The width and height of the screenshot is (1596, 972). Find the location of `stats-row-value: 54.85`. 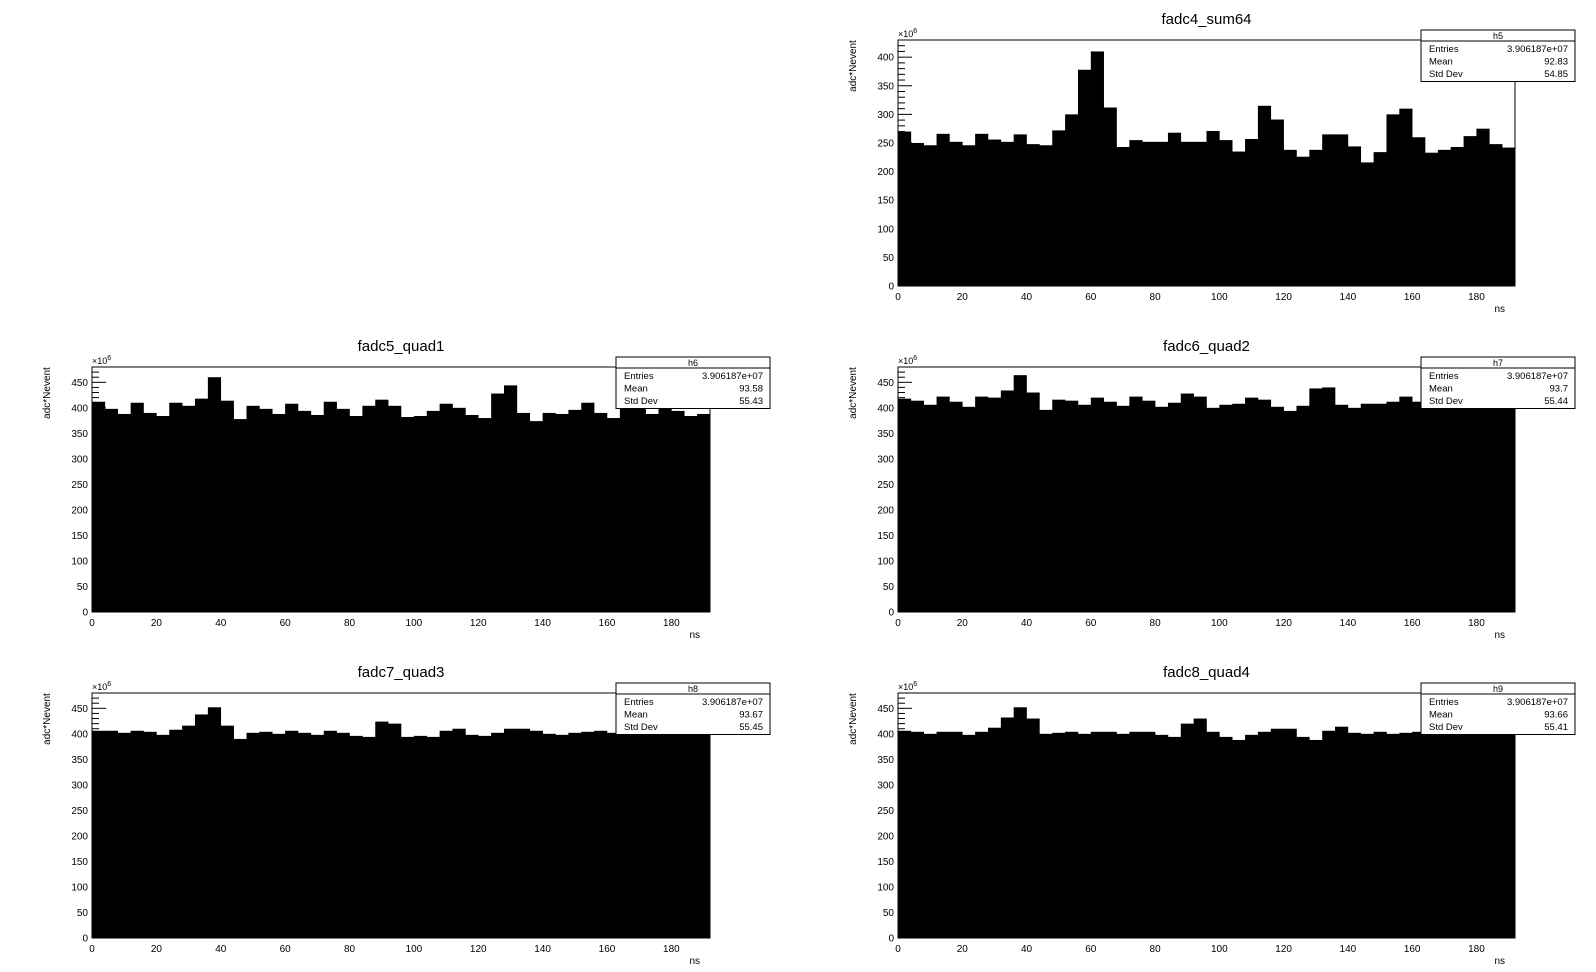

stats-row-value: 54.85 is located at coordinates (1556, 74).